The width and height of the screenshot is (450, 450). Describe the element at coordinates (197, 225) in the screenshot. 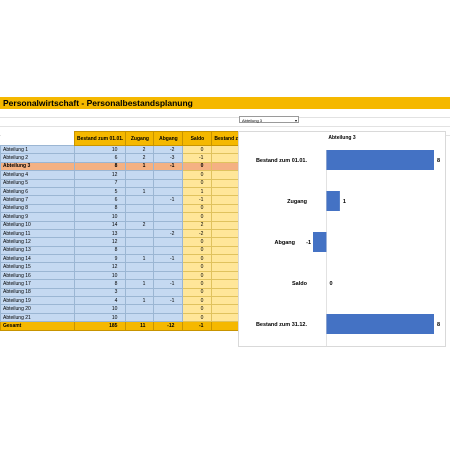

I see `cell-saldo: 2` at that location.